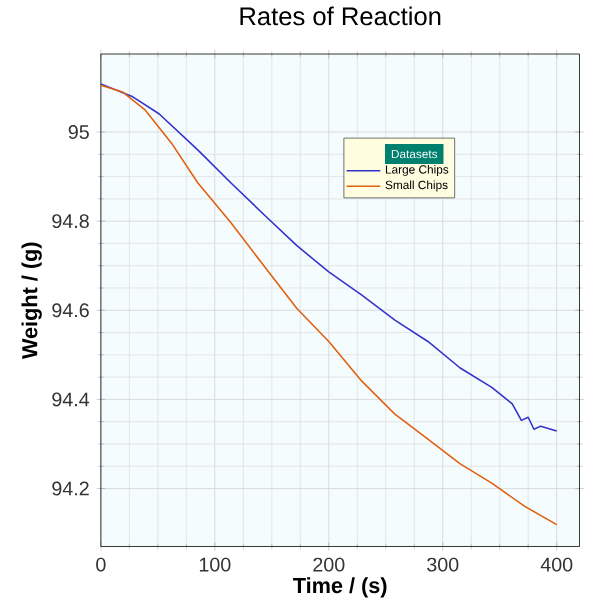 The width and height of the screenshot is (594, 604). Describe the element at coordinates (340, 587) in the screenshot. I see `x-axis-title: Time / (s)` at that location.